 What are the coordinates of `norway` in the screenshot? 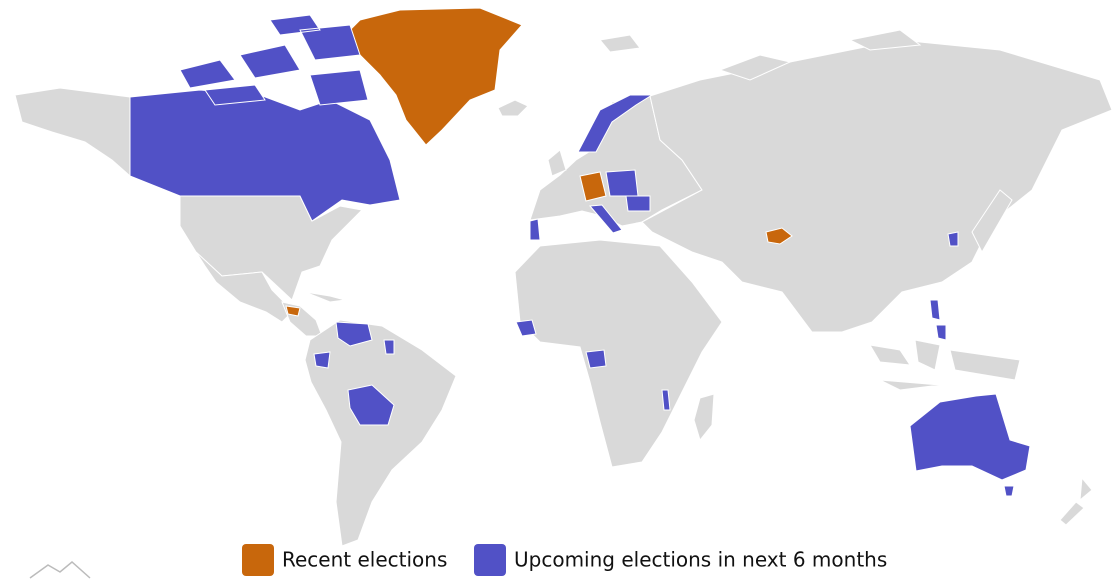 It's located at (615, 123).